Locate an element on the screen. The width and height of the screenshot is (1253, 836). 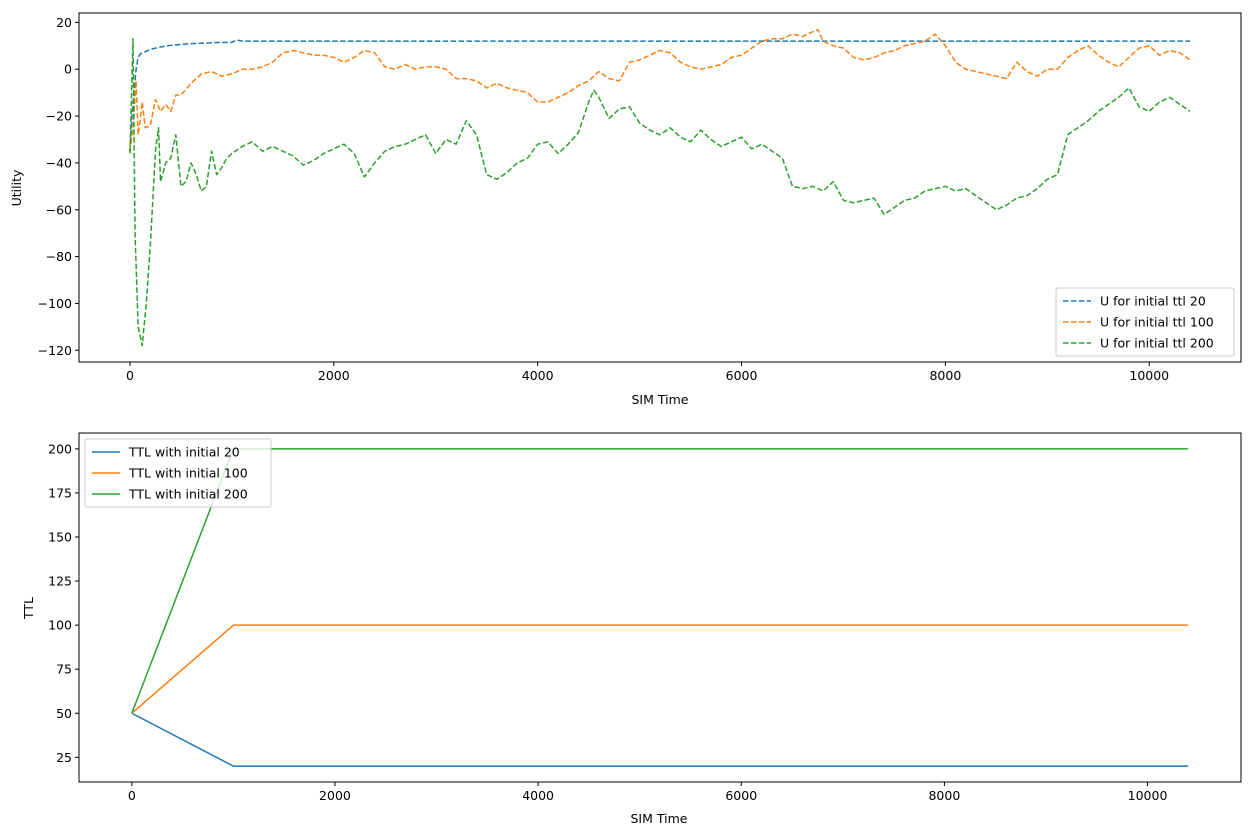
utility-y-tick-label: −80 is located at coordinates (59, 256).